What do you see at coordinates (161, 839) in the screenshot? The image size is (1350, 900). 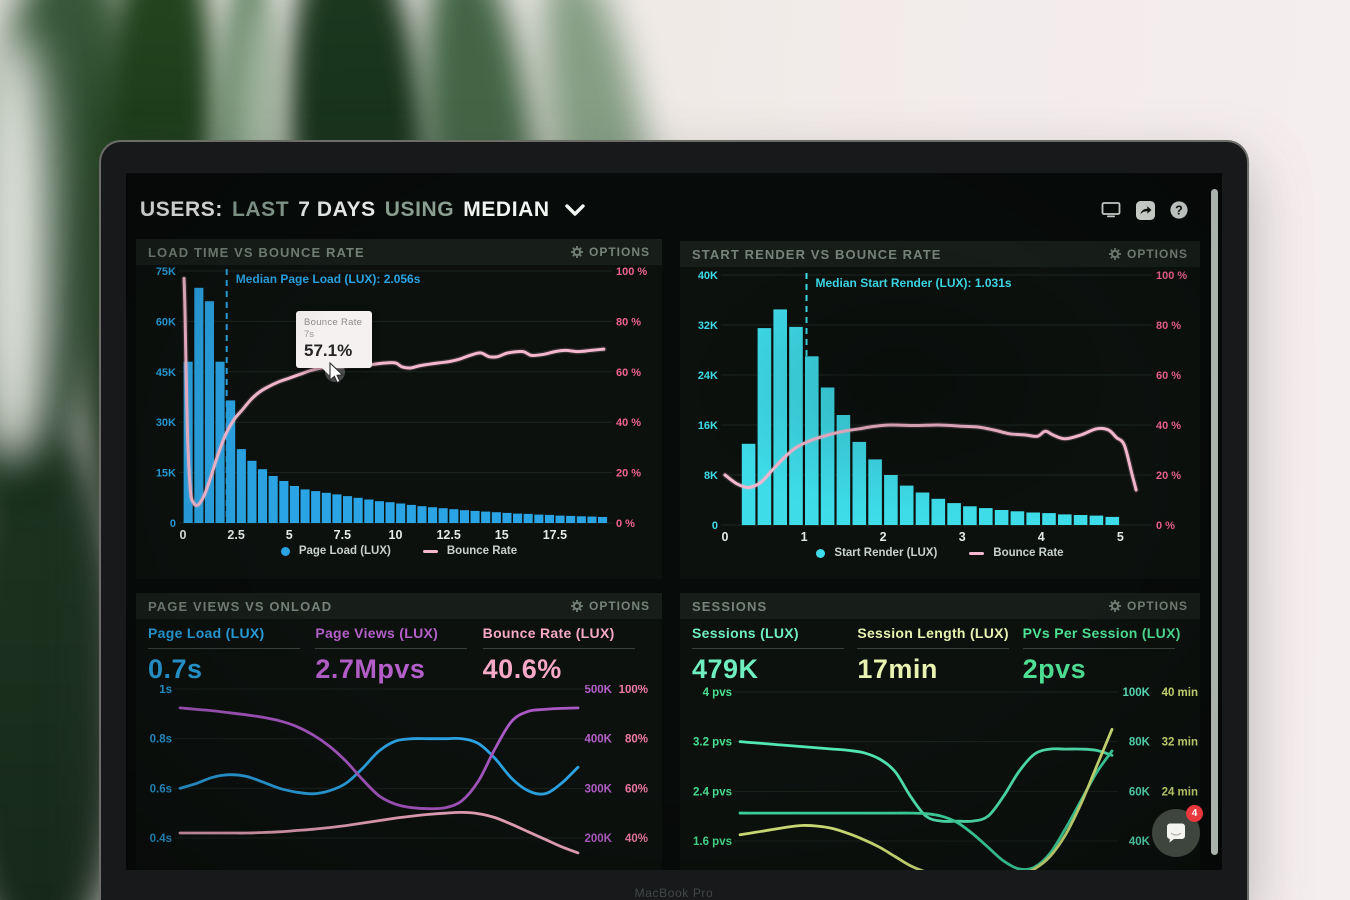 I see `svg-text: 0.4s` at bounding box center [161, 839].